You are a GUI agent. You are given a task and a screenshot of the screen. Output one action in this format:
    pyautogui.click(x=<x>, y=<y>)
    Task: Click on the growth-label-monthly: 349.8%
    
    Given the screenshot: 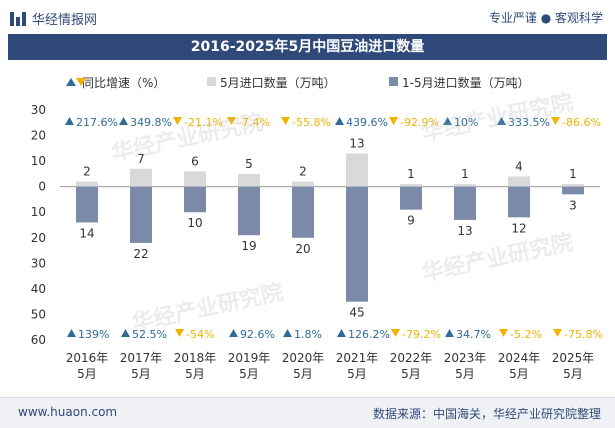 What is the action you would take?
    pyautogui.click(x=151, y=122)
    